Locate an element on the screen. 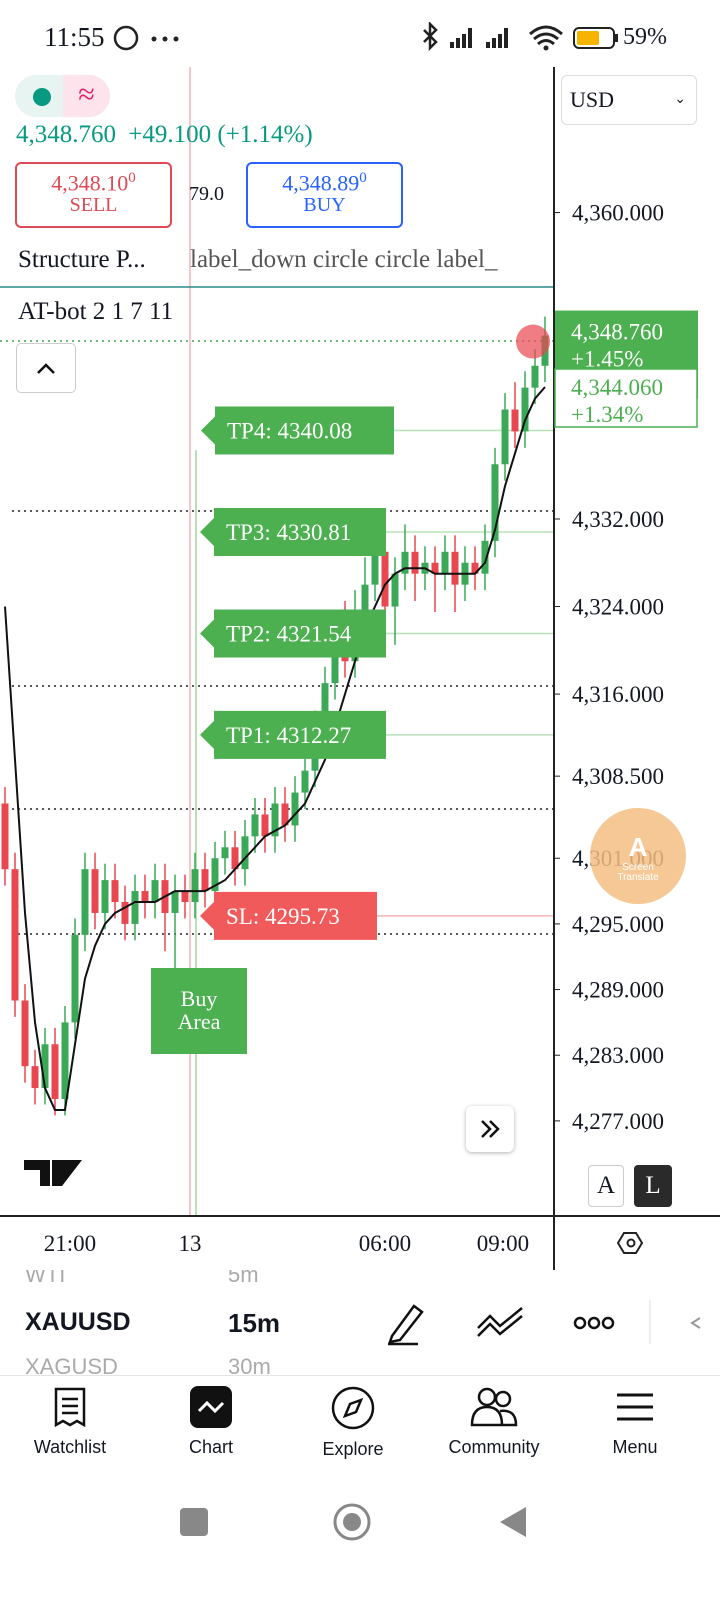 This screenshot has height=1600, width=720. x-tick-label: 13 is located at coordinates (190, 1243).